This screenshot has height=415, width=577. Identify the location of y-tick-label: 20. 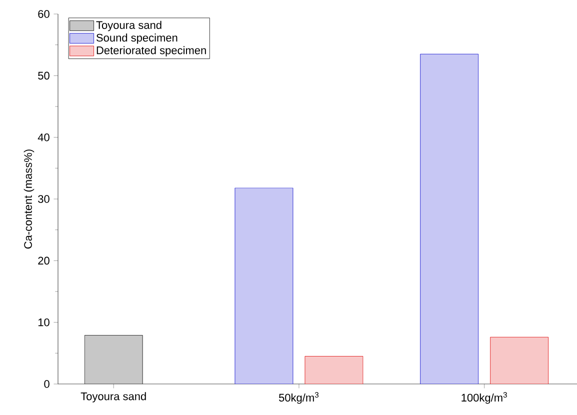
(44, 260).